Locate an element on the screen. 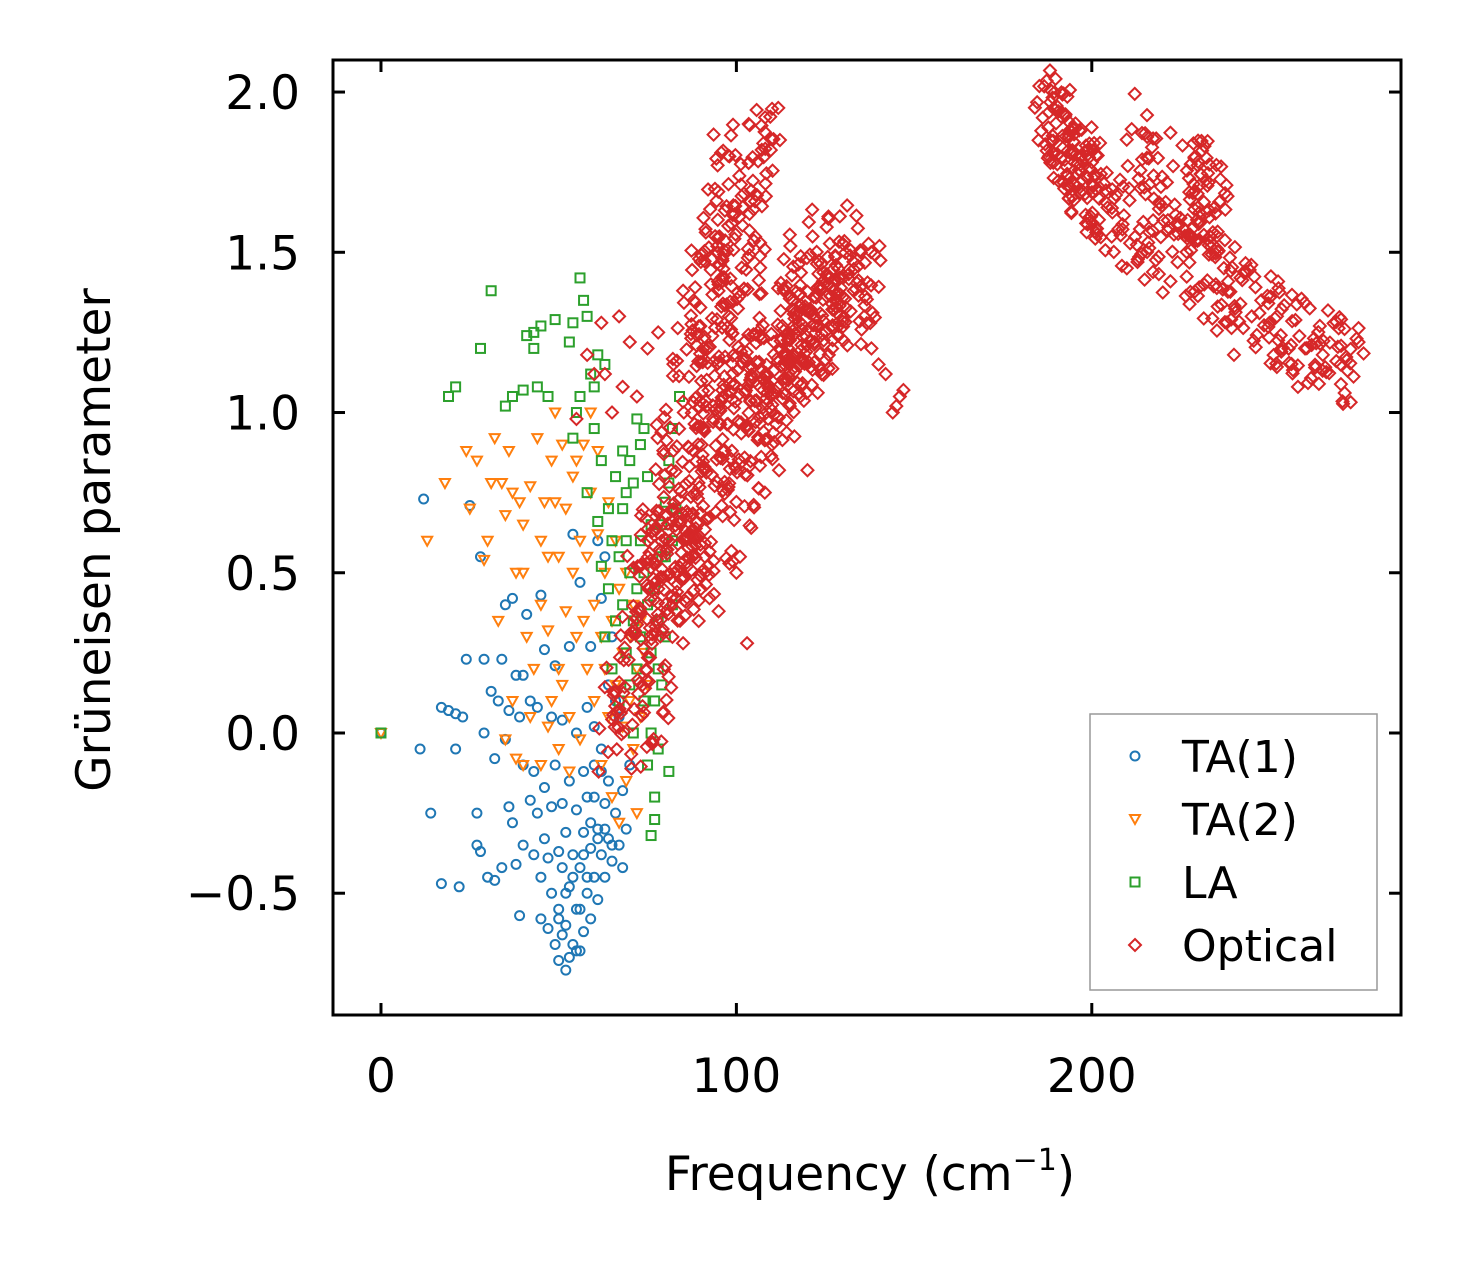 The width and height of the screenshot is (1462, 1264). series-LA is located at coordinates (530, 557).